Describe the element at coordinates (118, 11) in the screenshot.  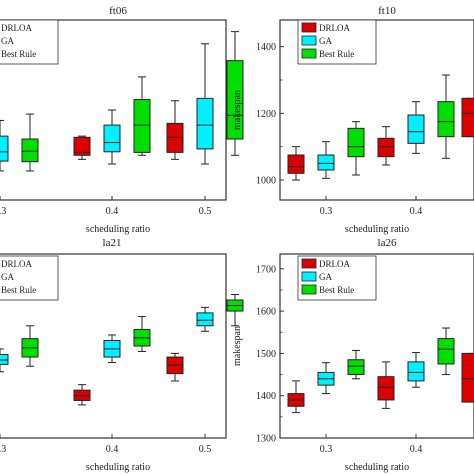
I see `panel-title: ft06` at that location.